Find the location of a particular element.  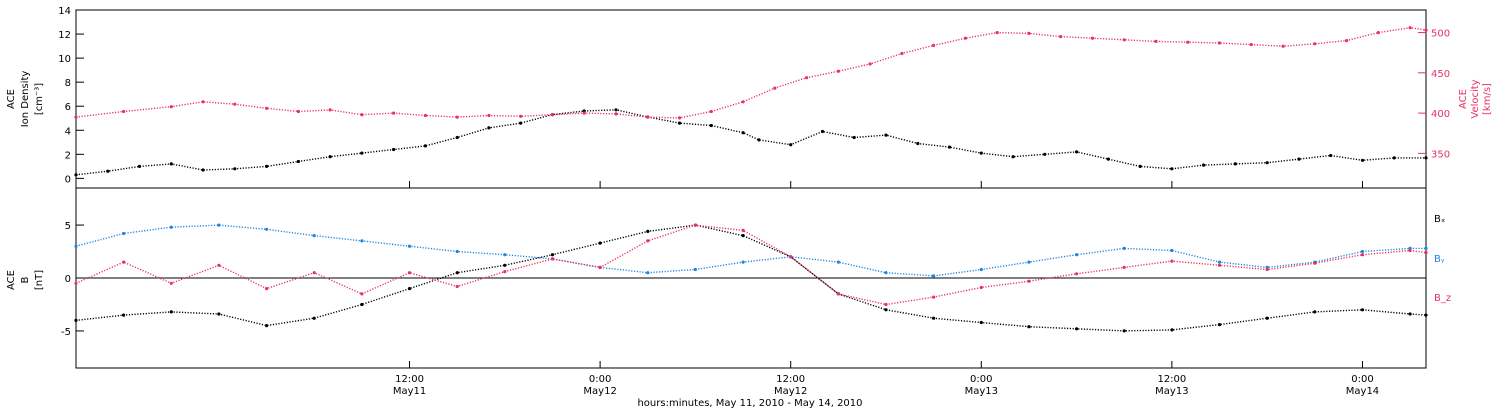

field-tick-label: -5 is located at coordinates (66, 332).